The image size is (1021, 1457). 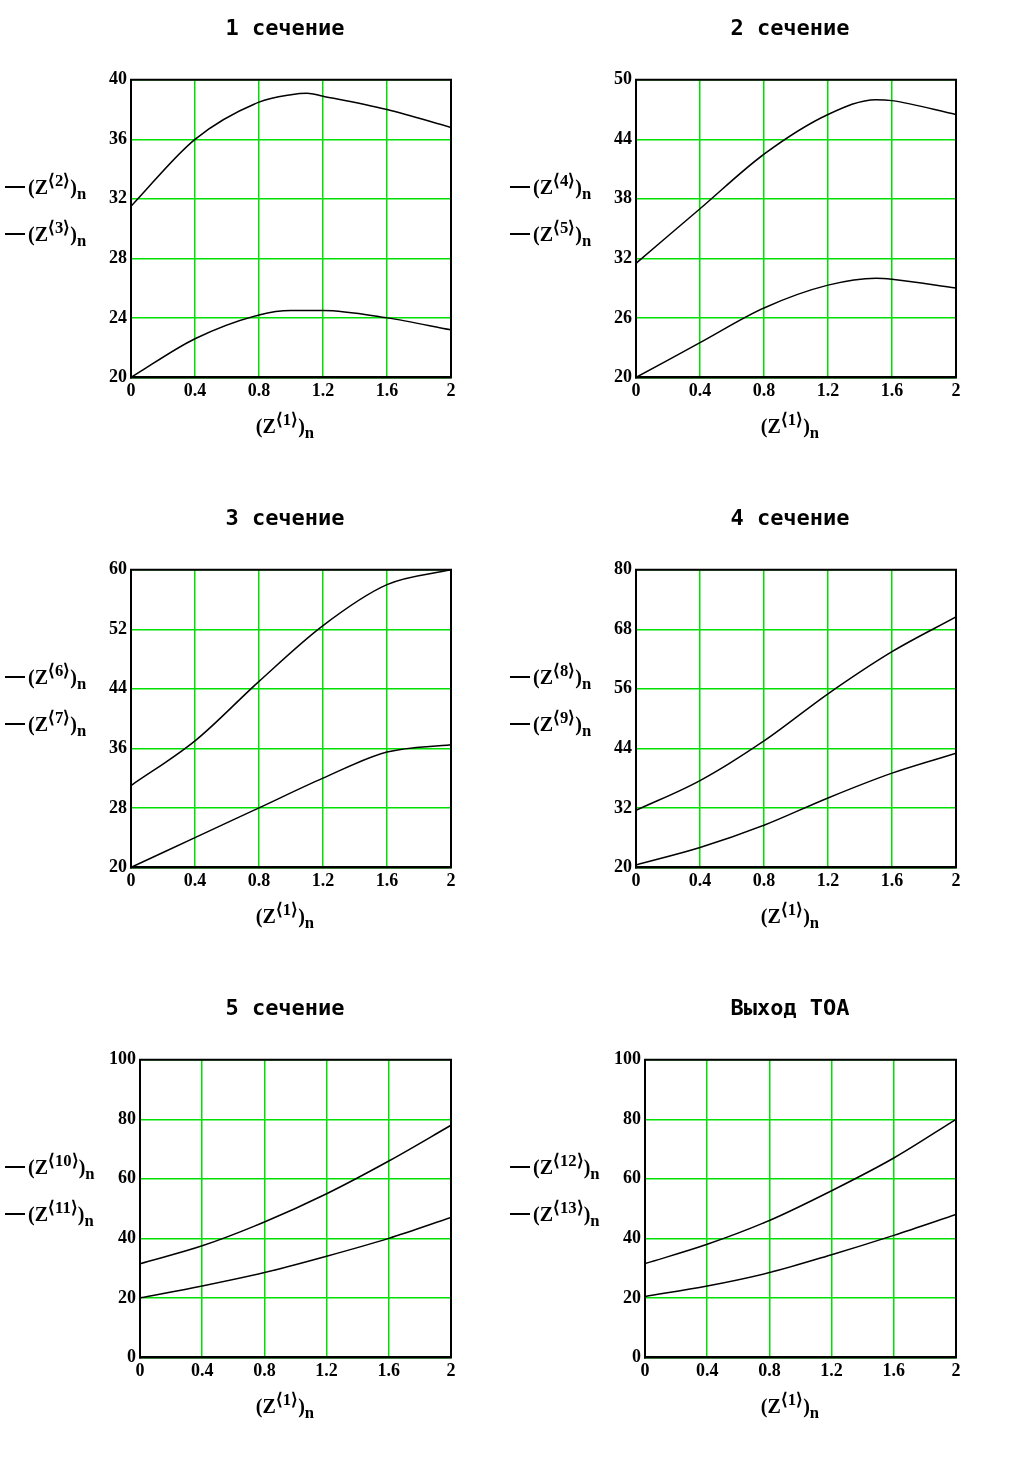 What do you see at coordinates (790, 517) in the screenshot?
I see `chart-title: 4 сечение` at bounding box center [790, 517].